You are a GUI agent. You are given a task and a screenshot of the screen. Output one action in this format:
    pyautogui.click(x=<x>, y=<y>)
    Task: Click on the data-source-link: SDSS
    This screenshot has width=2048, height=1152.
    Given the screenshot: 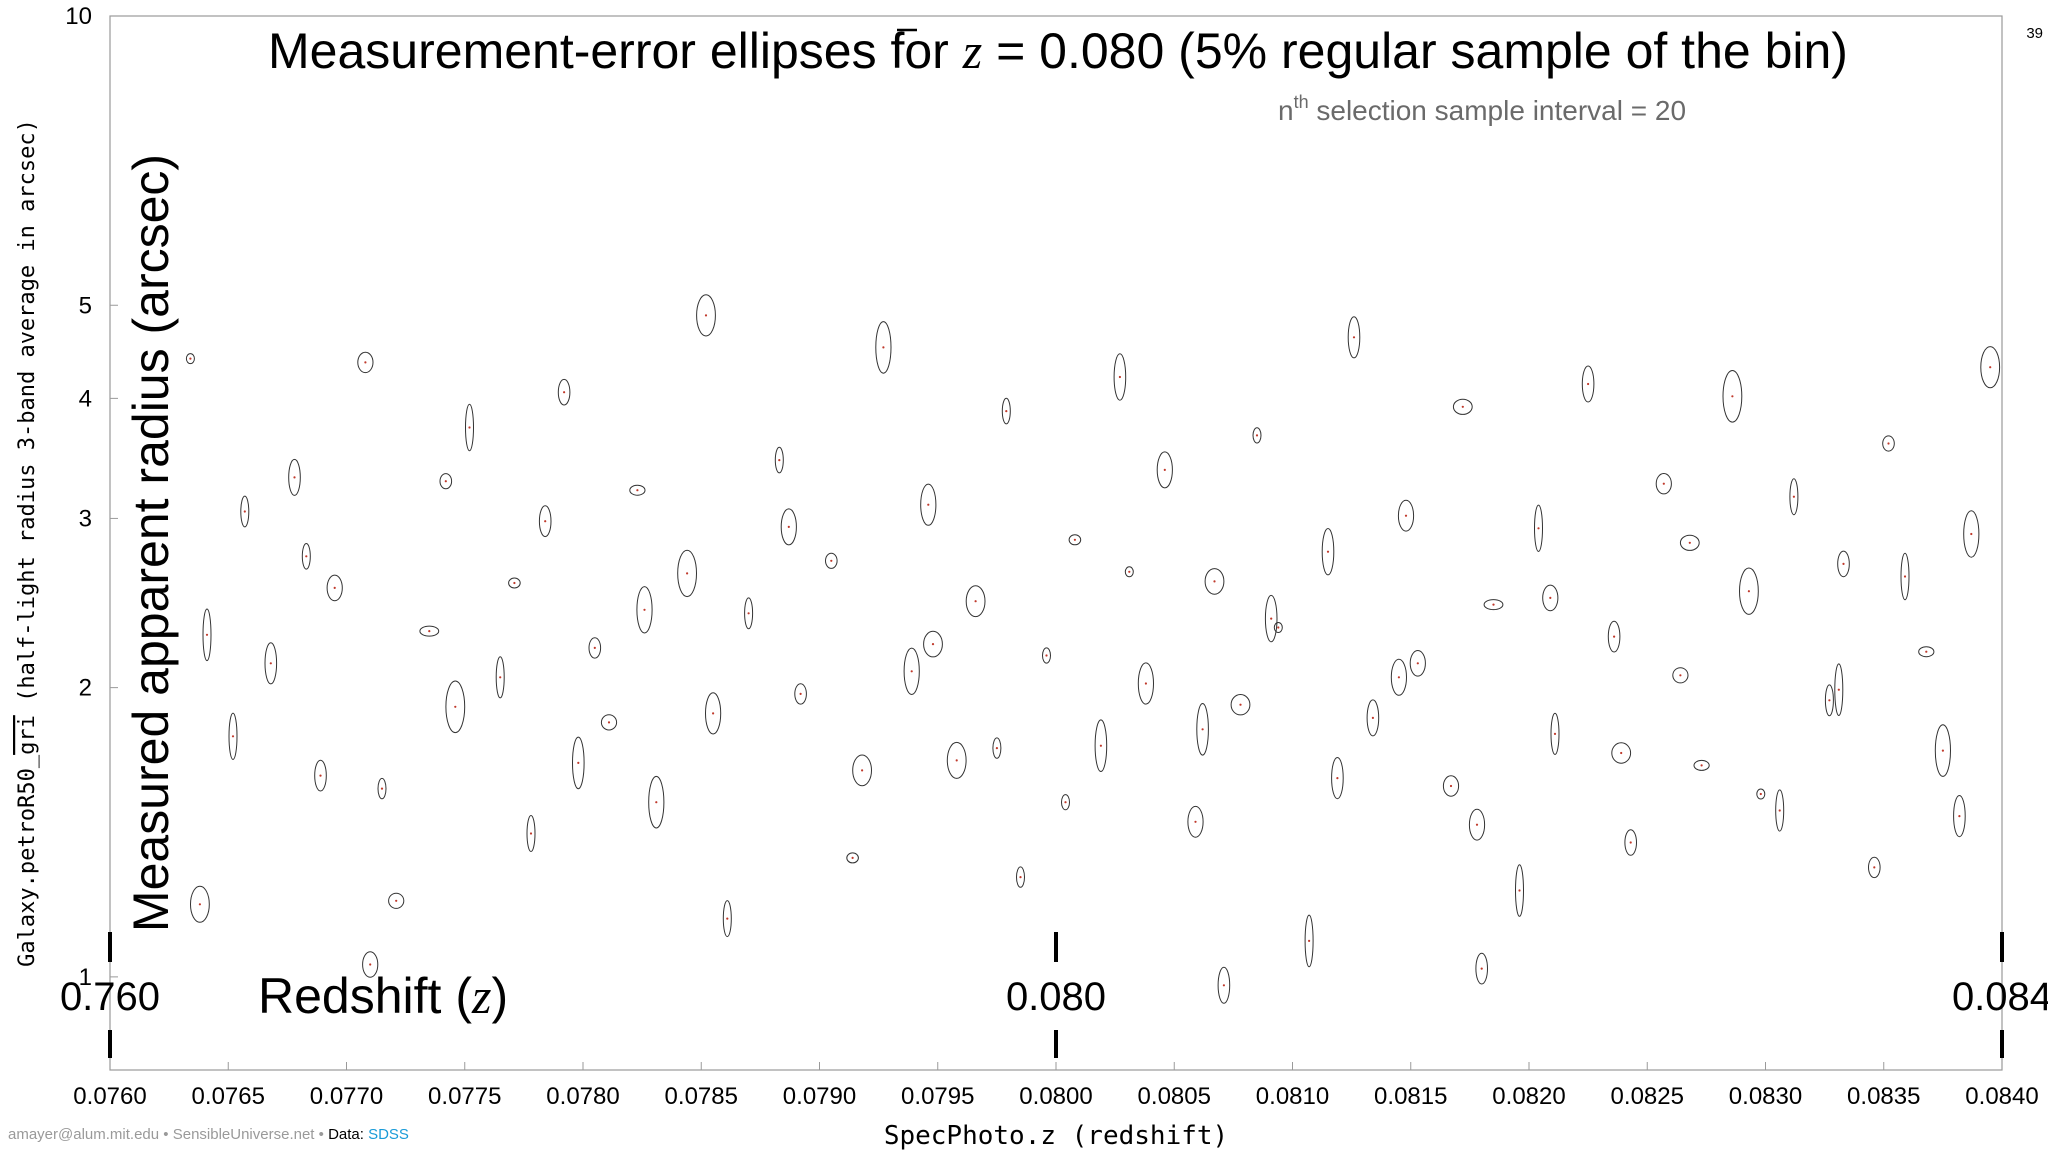 What is the action you would take?
    pyautogui.click(x=388, y=1134)
    